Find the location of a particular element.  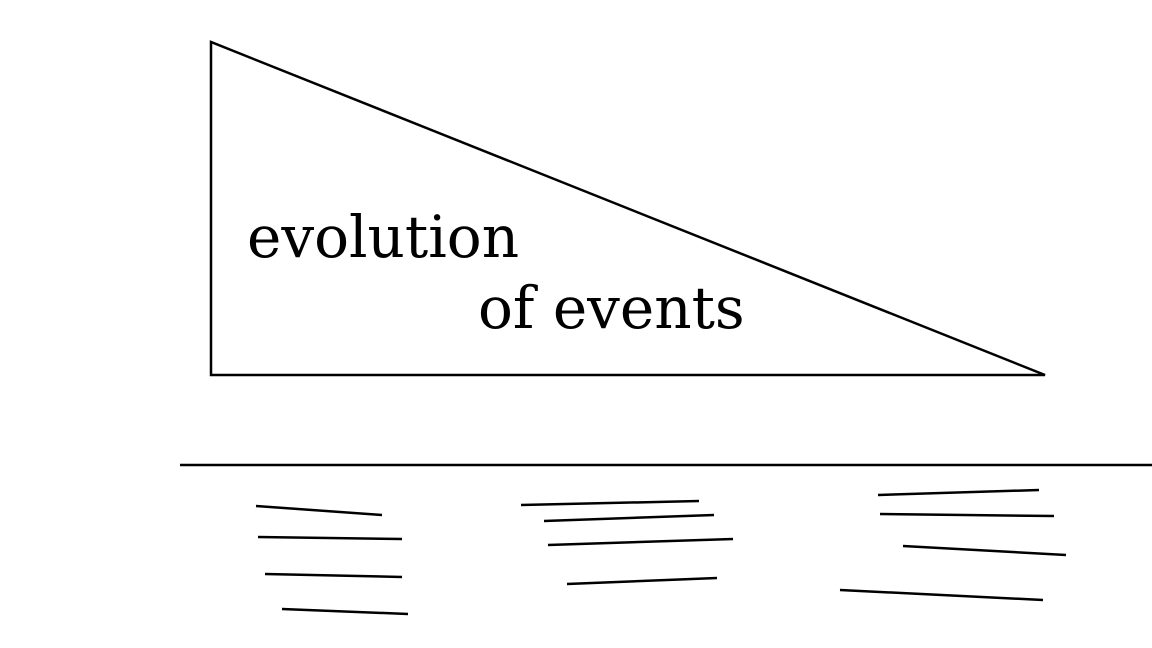

stroke-group-left is located at coordinates (332, 560).